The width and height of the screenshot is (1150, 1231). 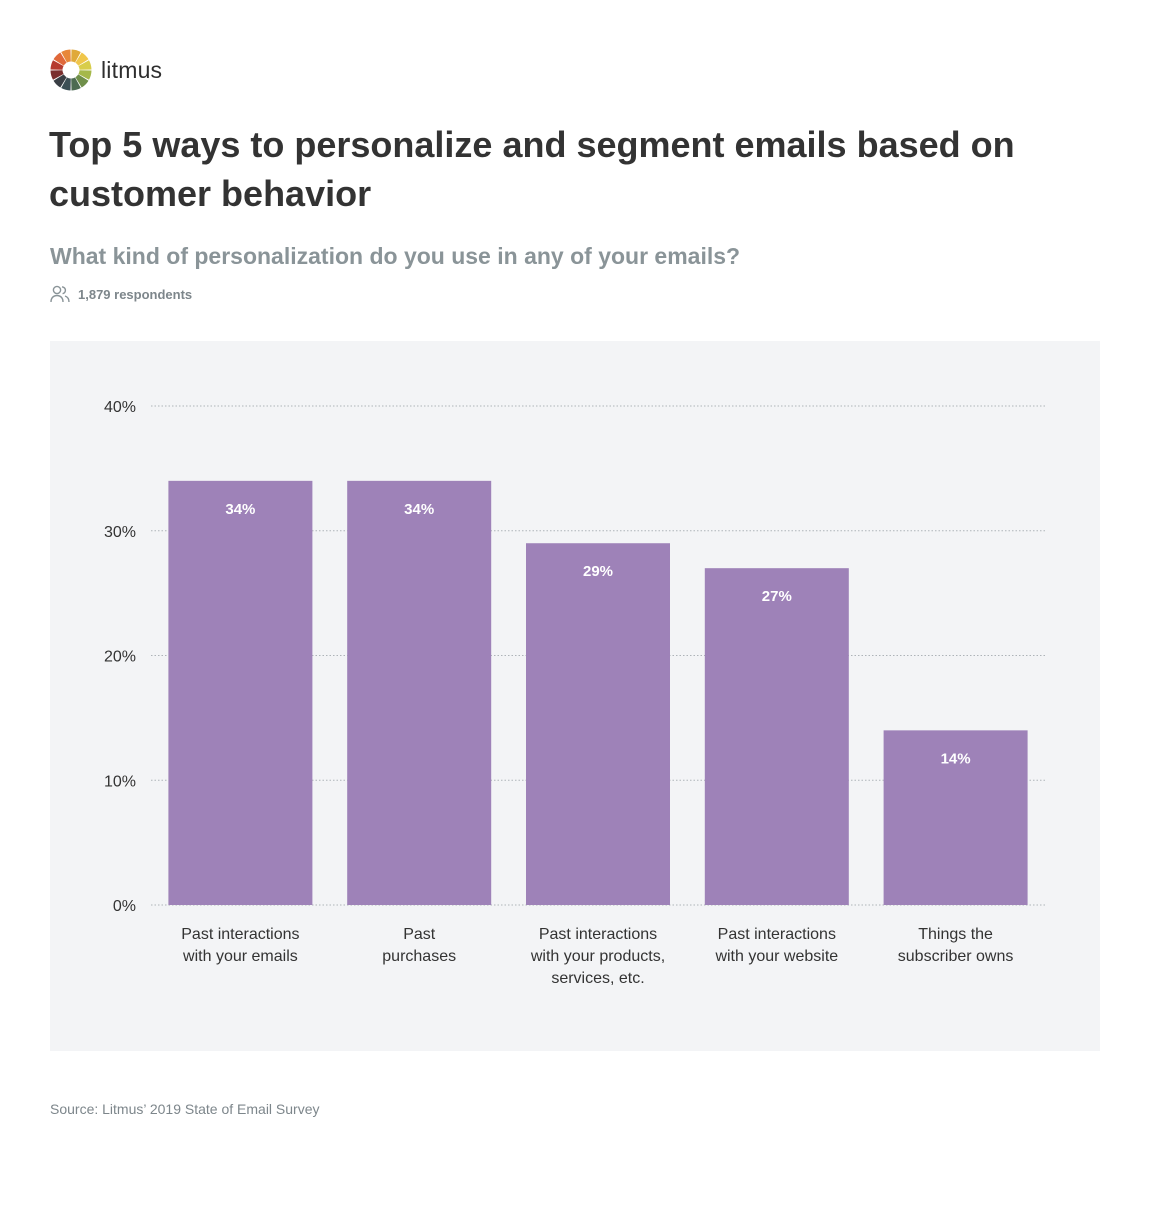 I want to click on x-tick-label: Things the subscriber owns, so click(x=956, y=945).